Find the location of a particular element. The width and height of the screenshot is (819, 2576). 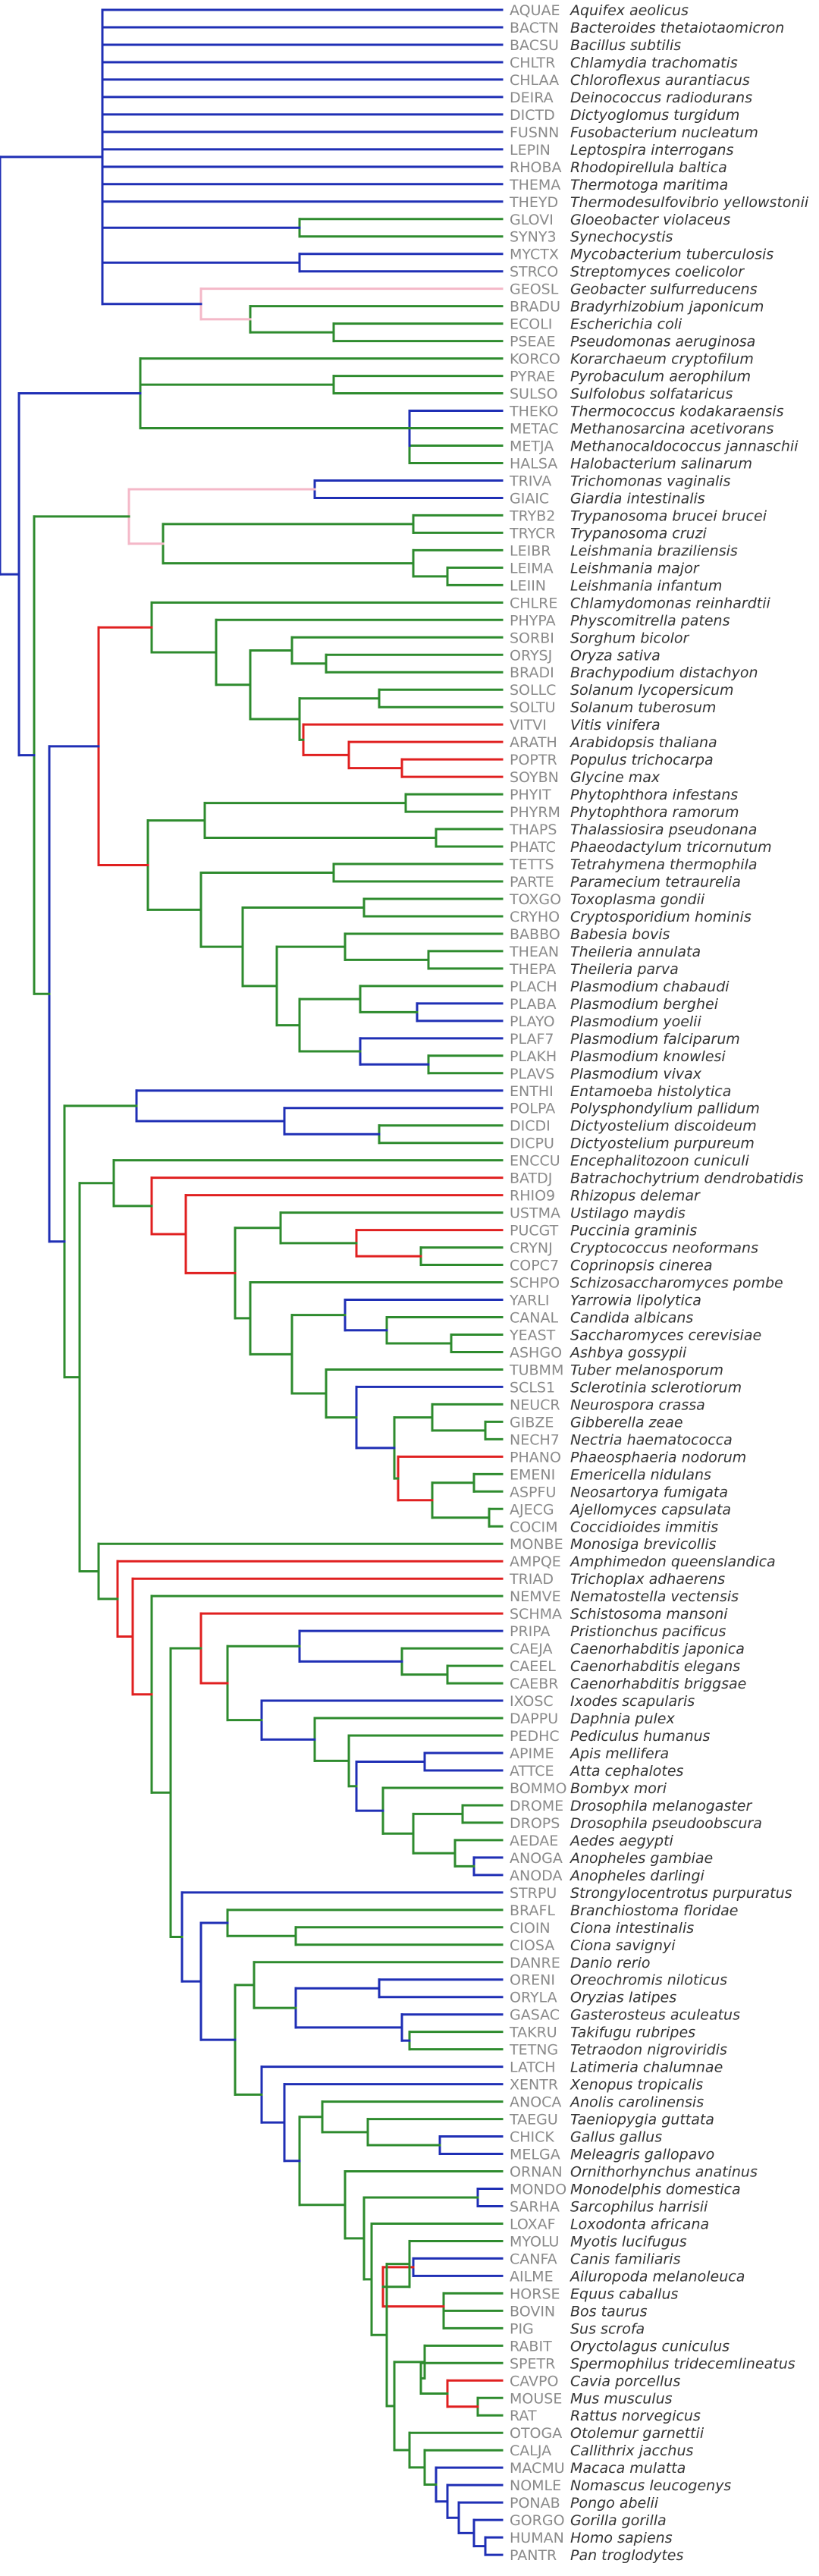

leaf-species-name: Aedes aegypti is located at coordinates (621, 1841).